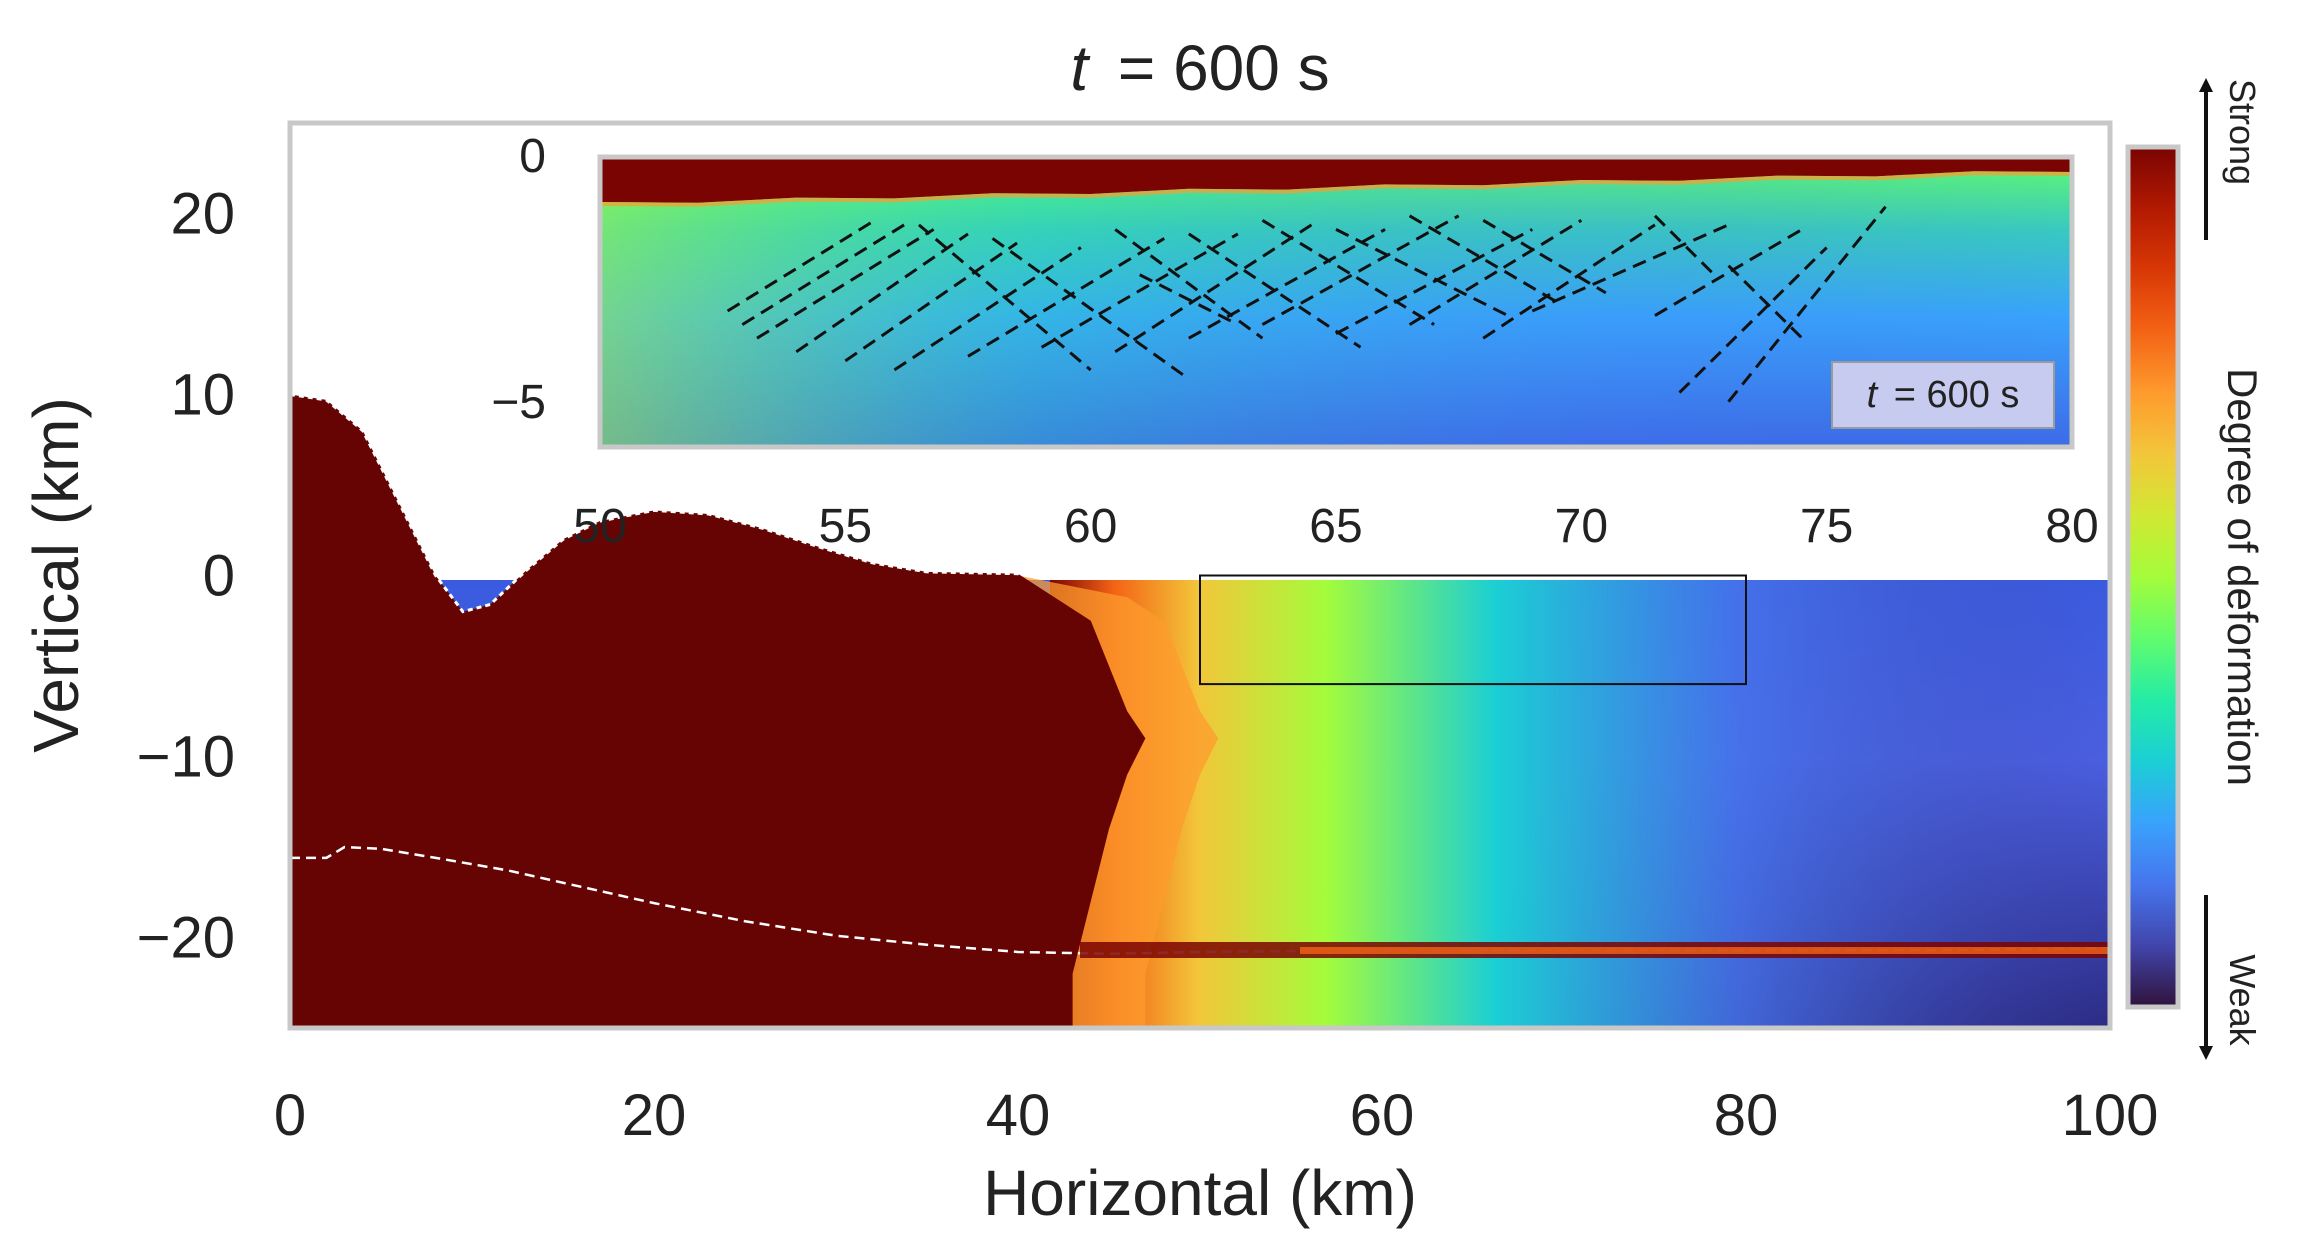  I want to click on colorbar-label: Degree of deformation, so click(2242, 577).